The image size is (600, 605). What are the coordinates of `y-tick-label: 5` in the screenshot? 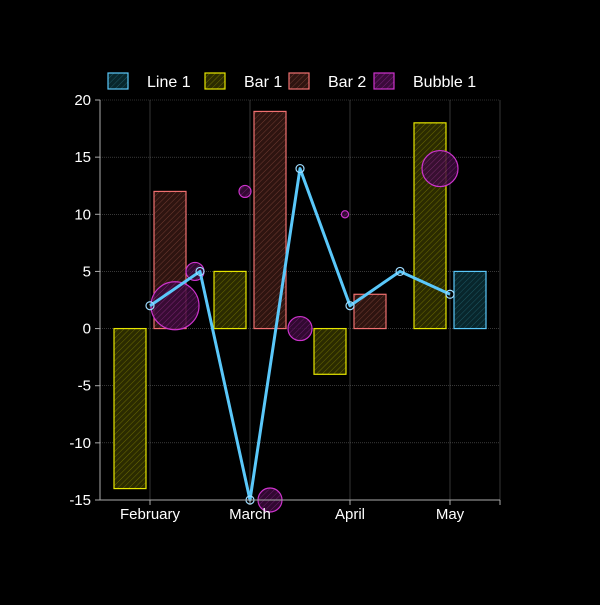 It's located at (87, 271).